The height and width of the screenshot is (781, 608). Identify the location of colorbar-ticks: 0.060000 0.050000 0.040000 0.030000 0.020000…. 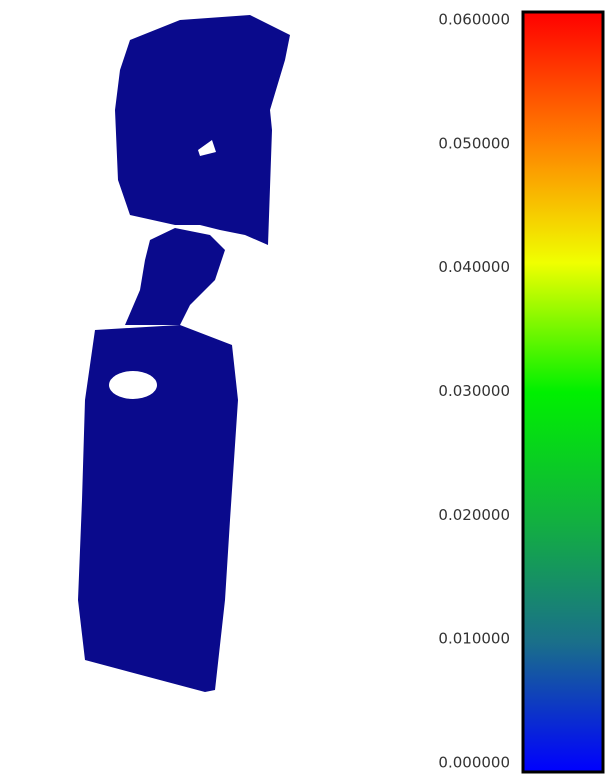
(474, 391).